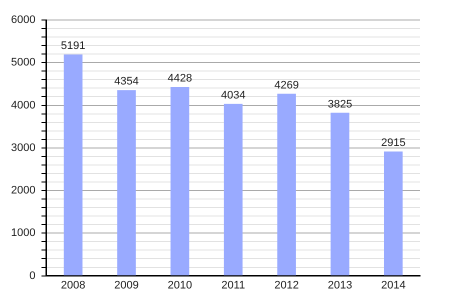  I want to click on data-label: 3825, so click(340, 104).